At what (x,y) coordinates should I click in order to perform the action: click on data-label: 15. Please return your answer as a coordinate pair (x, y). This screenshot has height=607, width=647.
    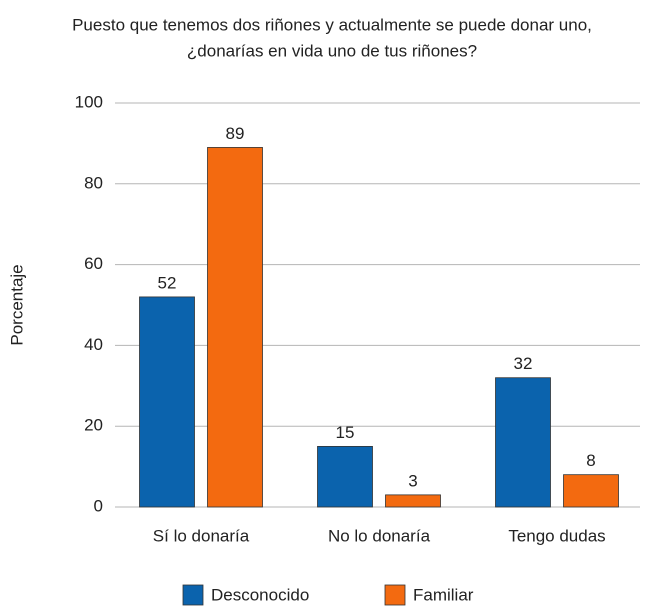
    Looking at the image, I should click on (345, 432).